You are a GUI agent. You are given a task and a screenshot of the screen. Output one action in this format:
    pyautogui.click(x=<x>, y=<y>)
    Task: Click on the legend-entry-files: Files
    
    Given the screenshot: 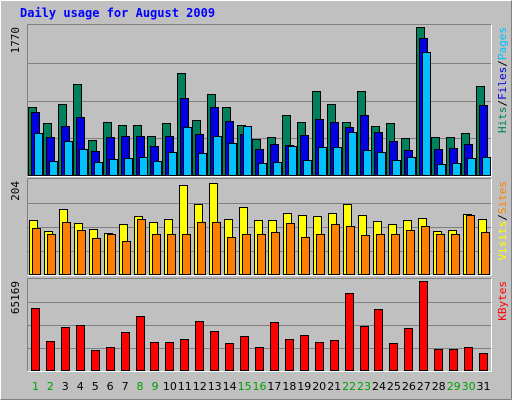 What is the action you would take?
    pyautogui.click(x=502, y=83)
    